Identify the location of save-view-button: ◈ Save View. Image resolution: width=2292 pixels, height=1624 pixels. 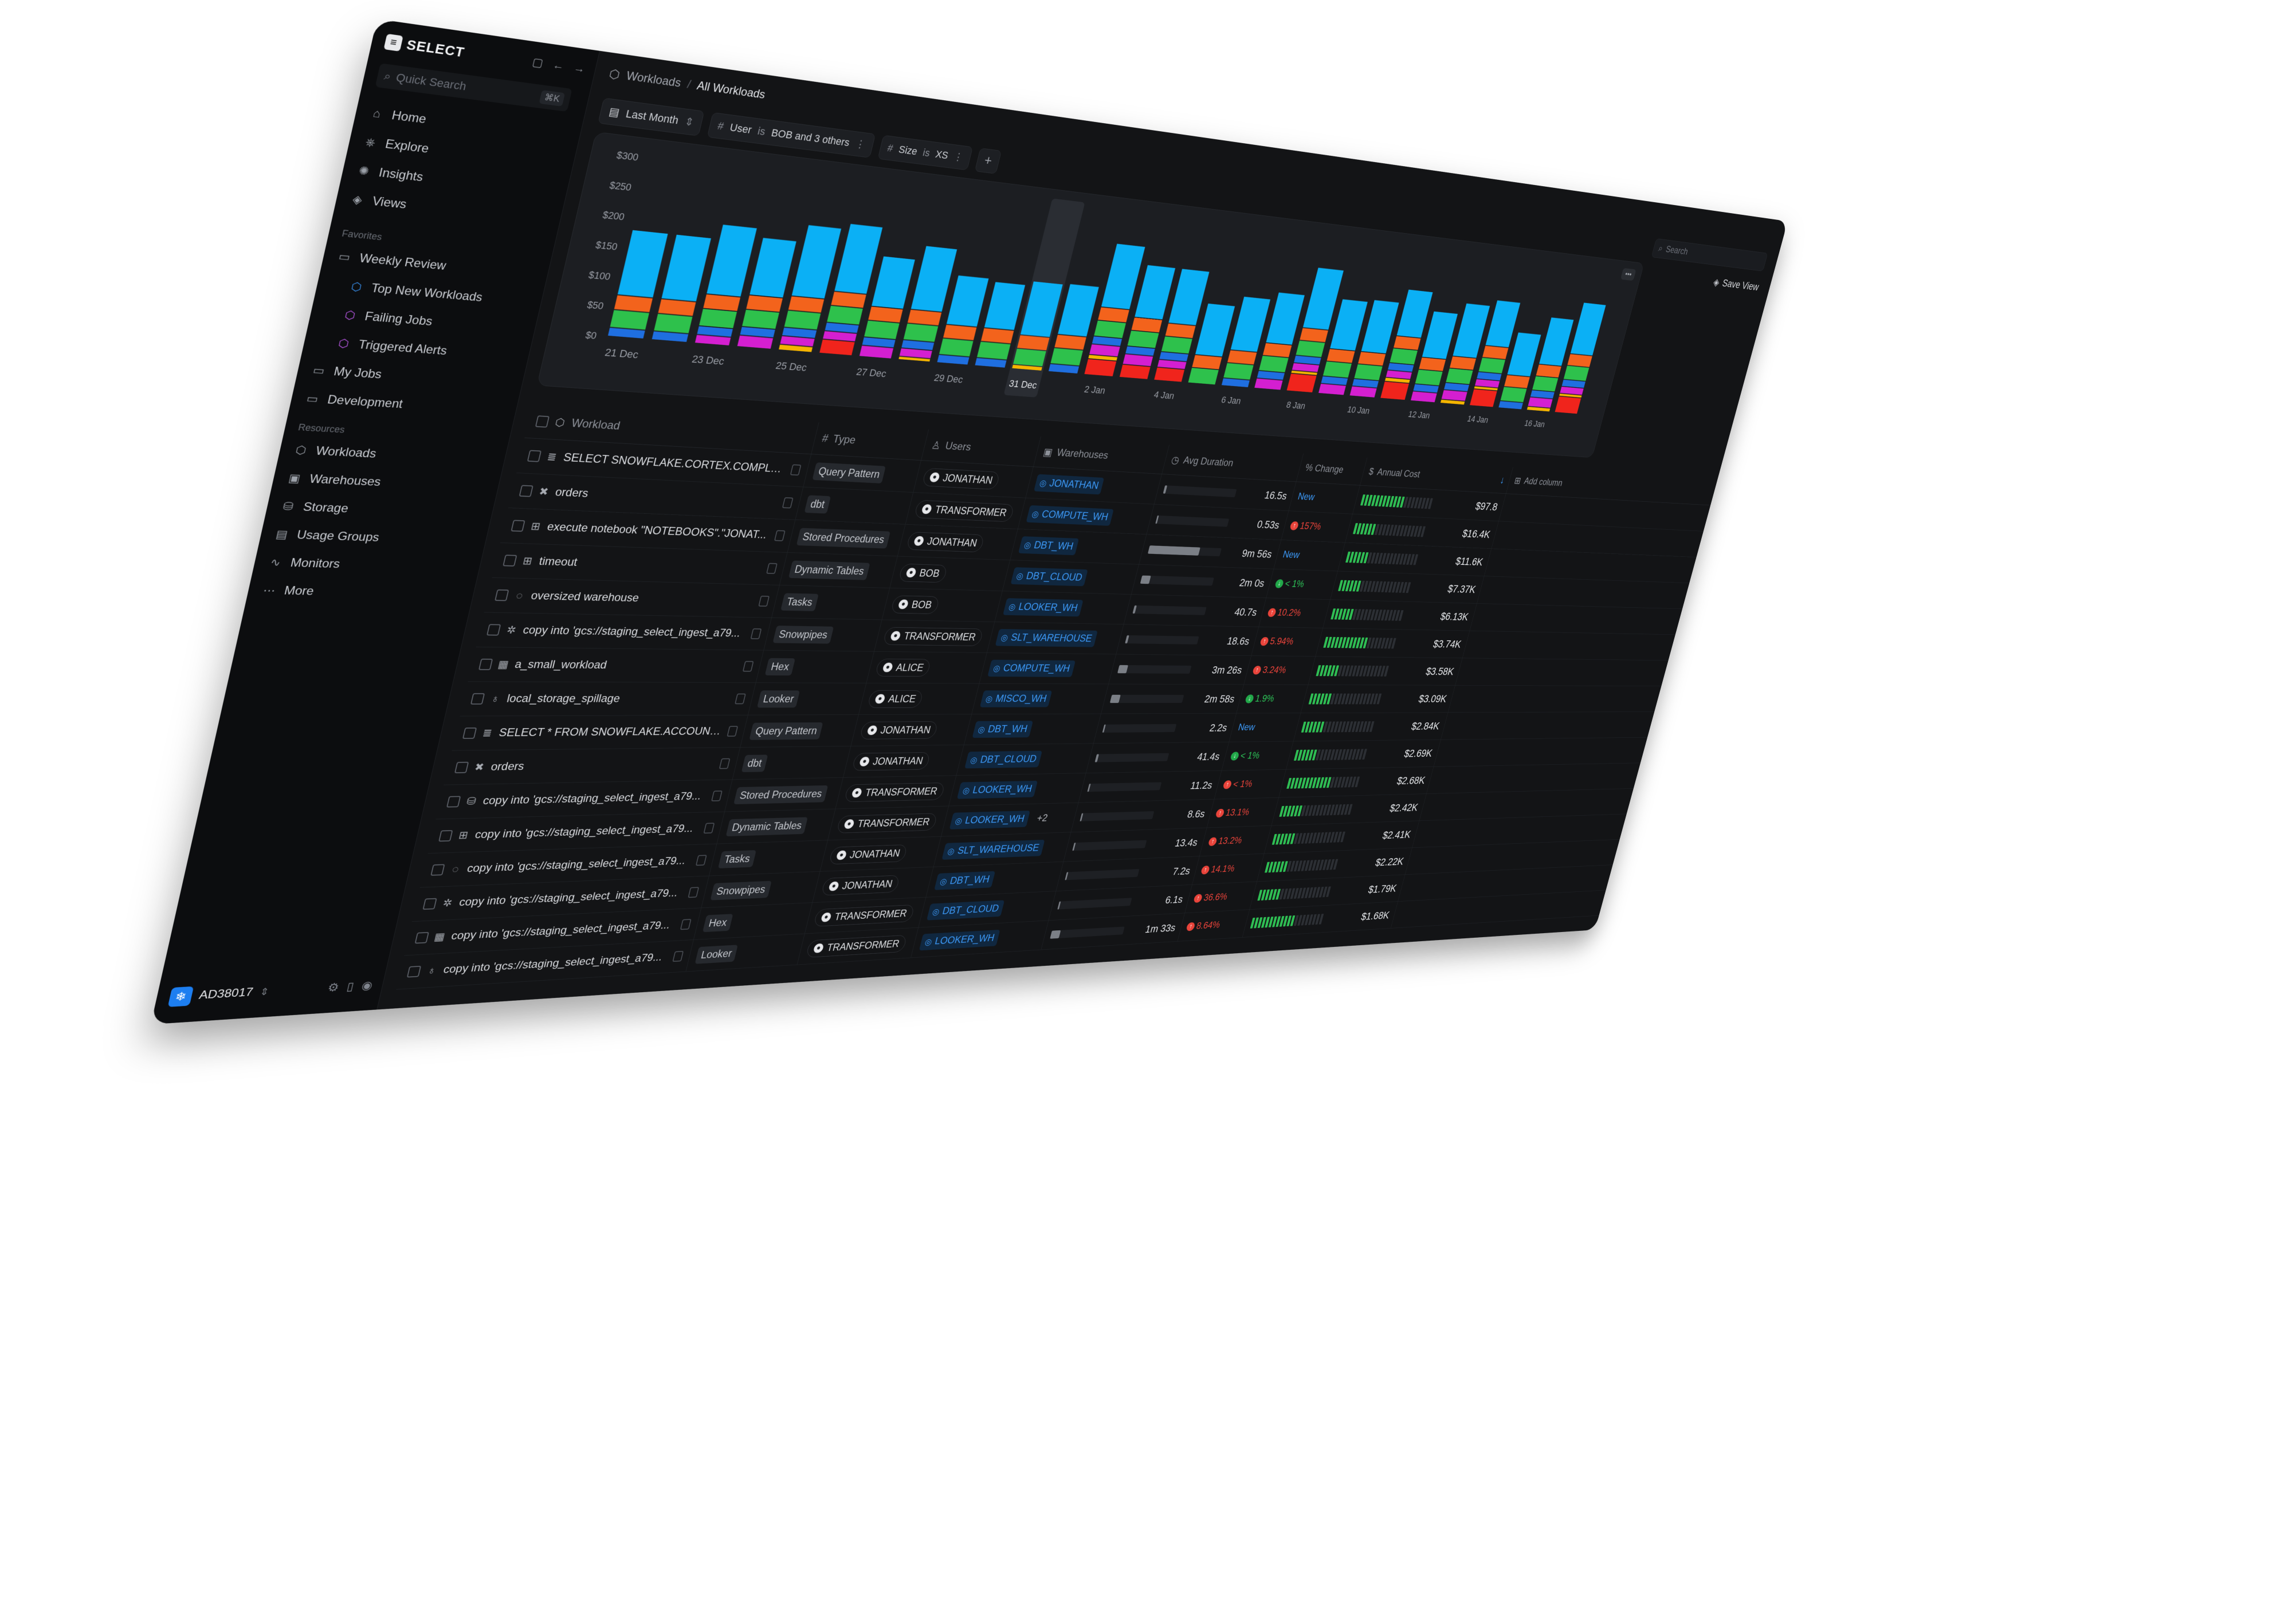
(1736, 284).